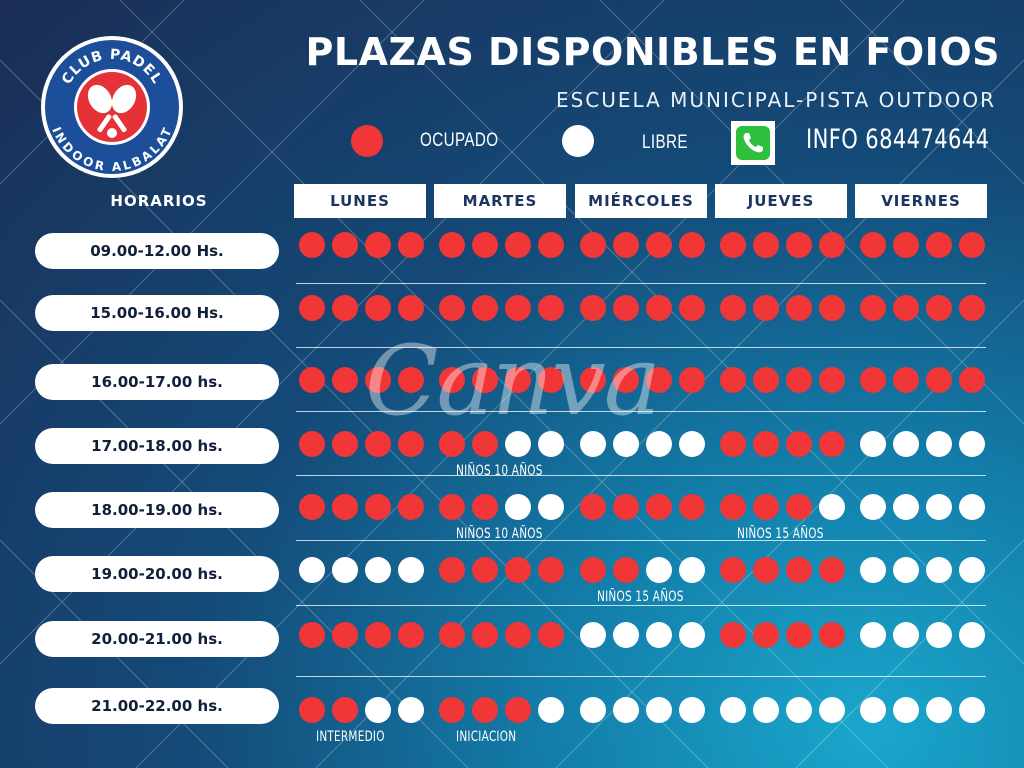 The width and height of the screenshot is (1024, 768). I want to click on day-header: JUEVES, so click(781, 201).